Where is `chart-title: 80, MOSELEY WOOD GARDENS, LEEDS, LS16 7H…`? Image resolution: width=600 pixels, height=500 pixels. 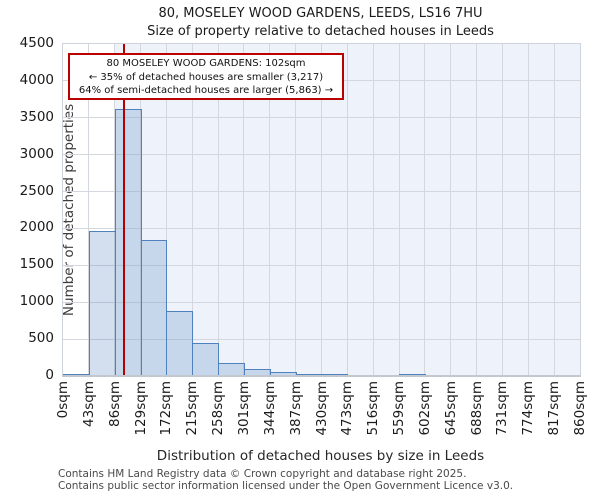 chart-title: 80, MOSELEY WOOD GARDENS, LEEDS, LS16 7H… is located at coordinates (320, 13).